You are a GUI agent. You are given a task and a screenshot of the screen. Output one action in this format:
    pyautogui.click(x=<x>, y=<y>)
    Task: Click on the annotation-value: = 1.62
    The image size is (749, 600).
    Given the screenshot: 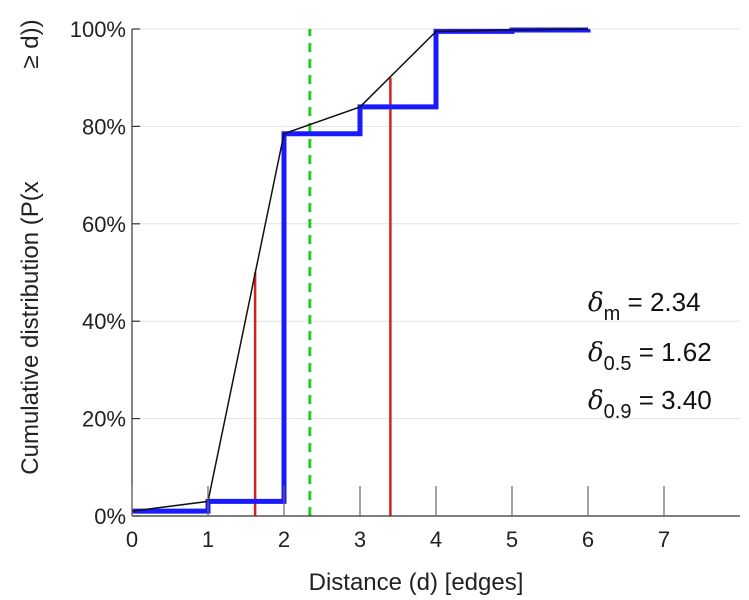 What is the action you would take?
    pyautogui.click(x=671, y=352)
    